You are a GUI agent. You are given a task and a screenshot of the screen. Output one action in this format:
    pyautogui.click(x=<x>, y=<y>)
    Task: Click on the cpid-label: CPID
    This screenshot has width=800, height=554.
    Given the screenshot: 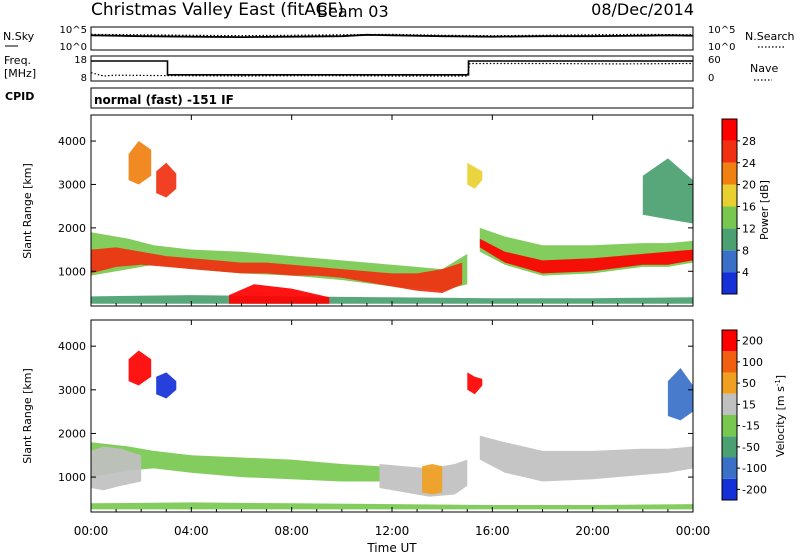 What is the action you would take?
    pyautogui.click(x=19, y=96)
    